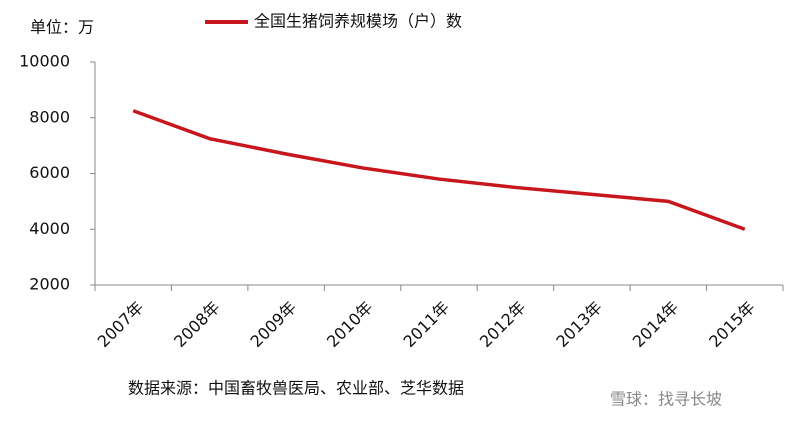  What do you see at coordinates (579, 325) in the screenshot?
I see `x-tick-label: 2013年` at bounding box center [579, 325].